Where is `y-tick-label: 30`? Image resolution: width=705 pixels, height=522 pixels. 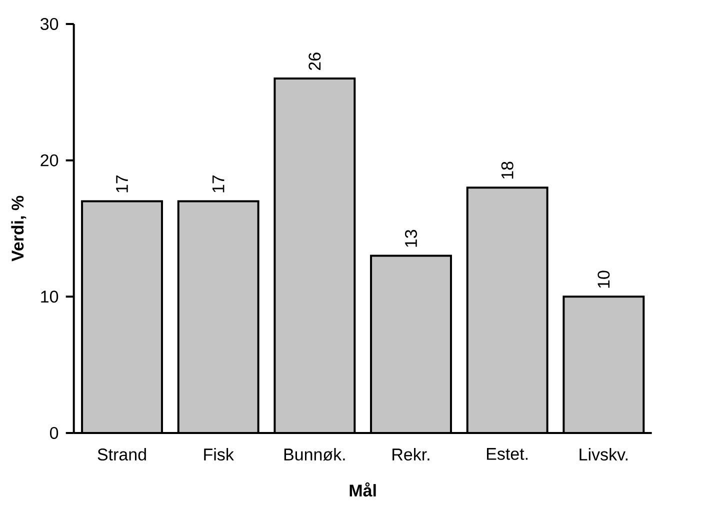
y-tick-label: 30 is located at coordinates (49, 24).